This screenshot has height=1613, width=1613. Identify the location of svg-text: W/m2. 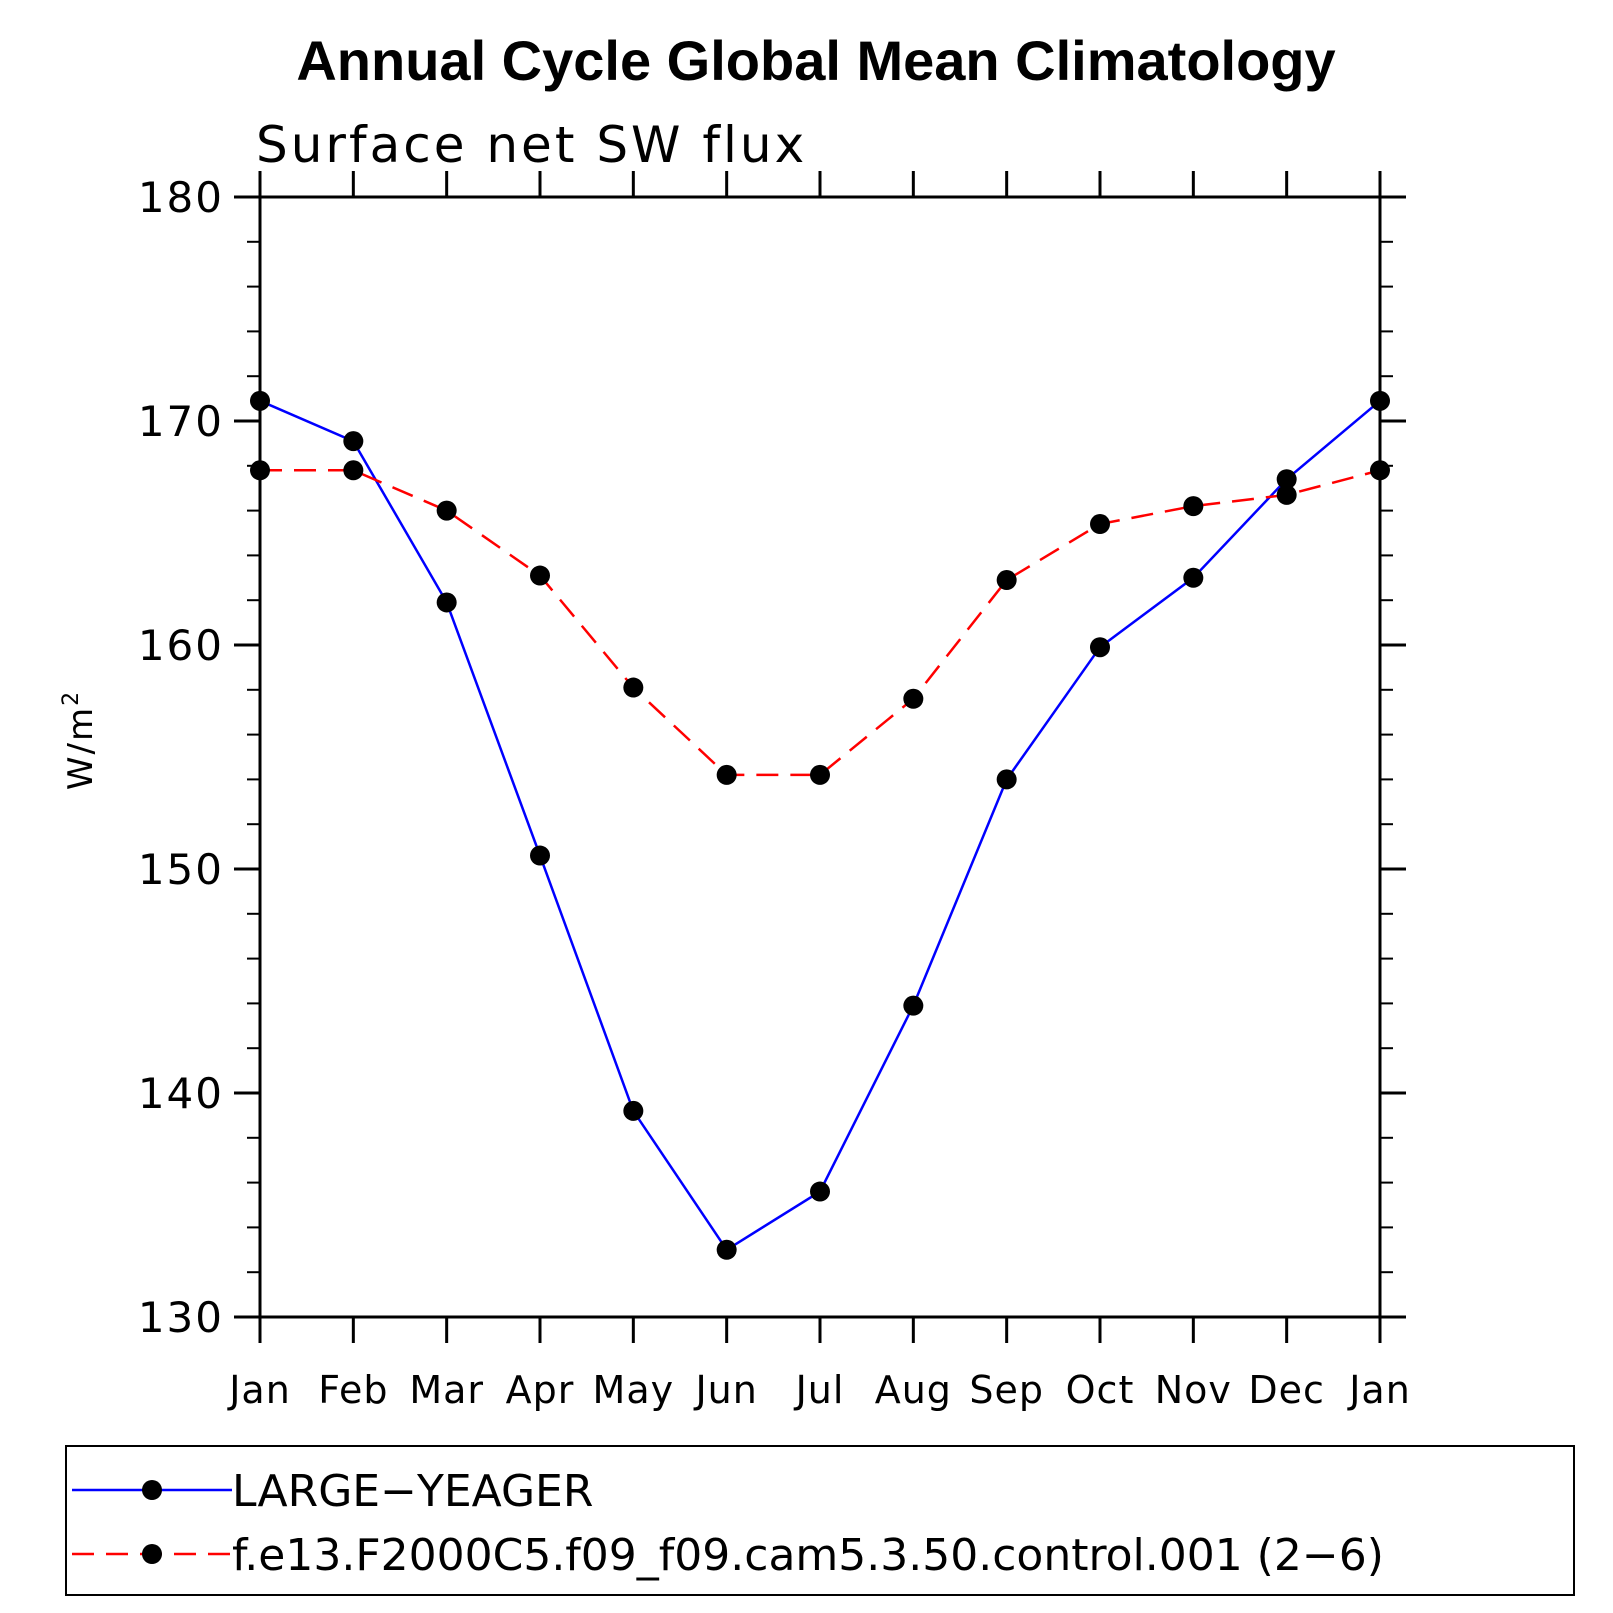
(80, 740).